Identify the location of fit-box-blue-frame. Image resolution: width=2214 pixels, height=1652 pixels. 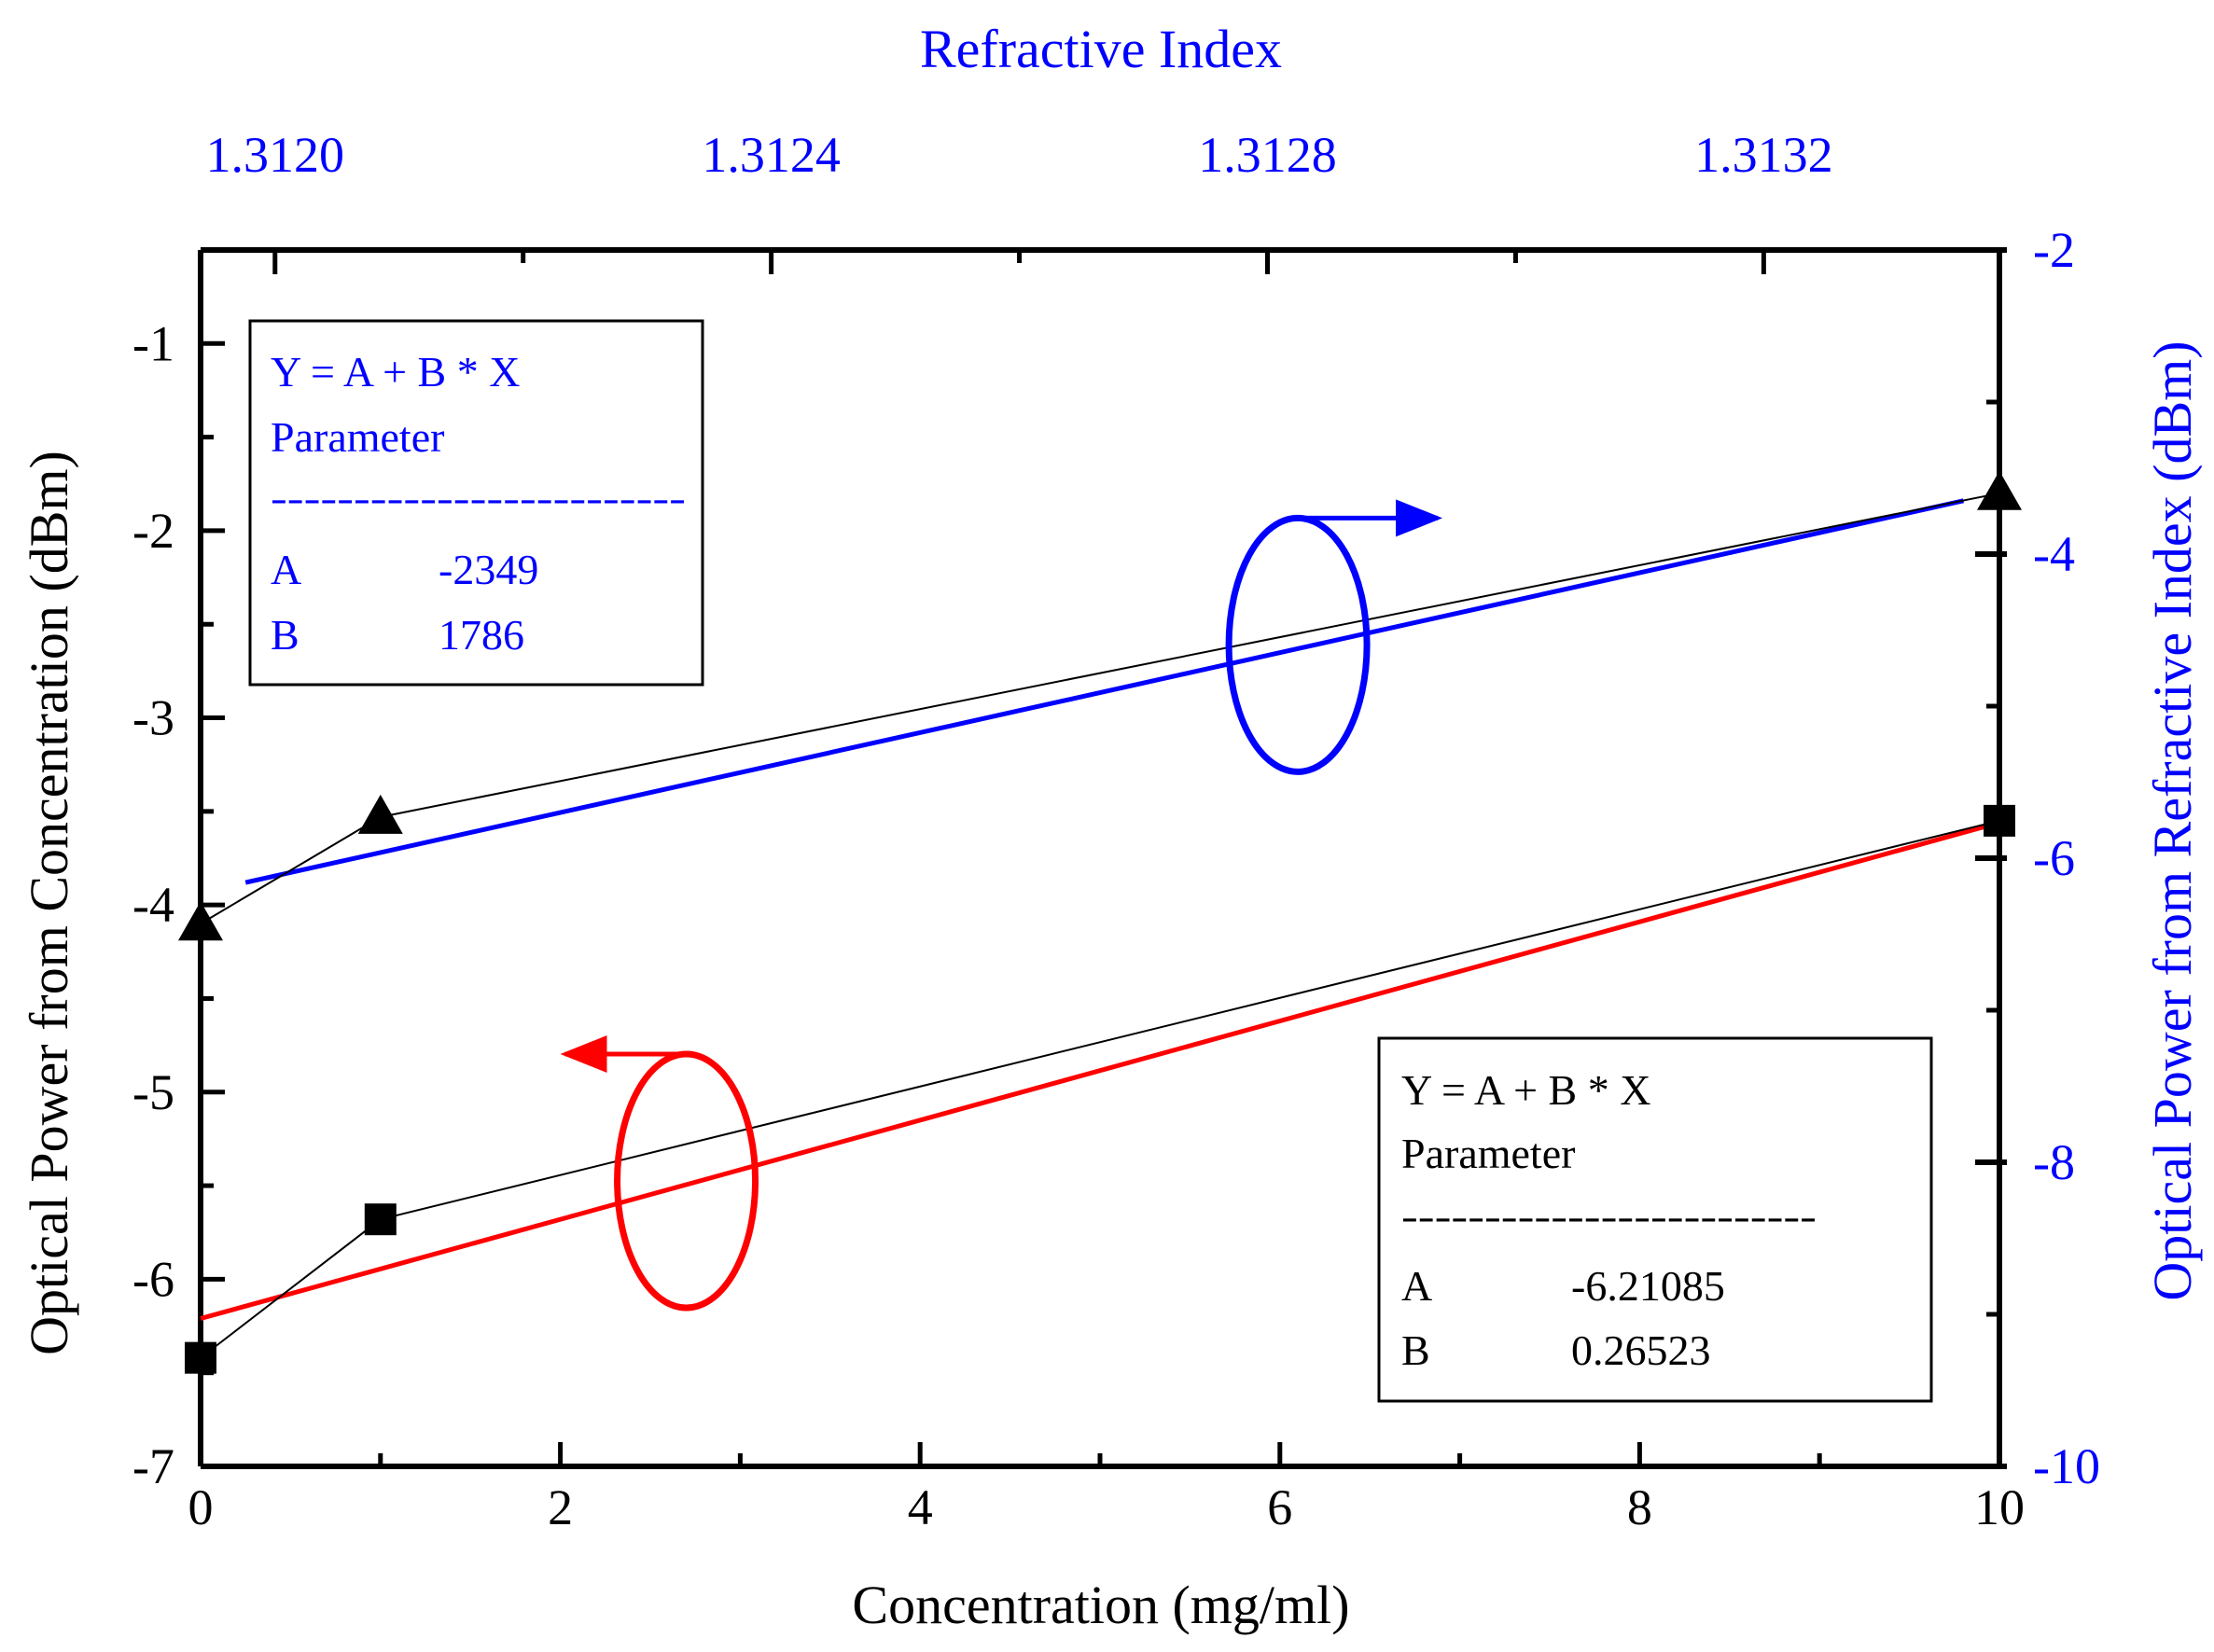
(476, 503).